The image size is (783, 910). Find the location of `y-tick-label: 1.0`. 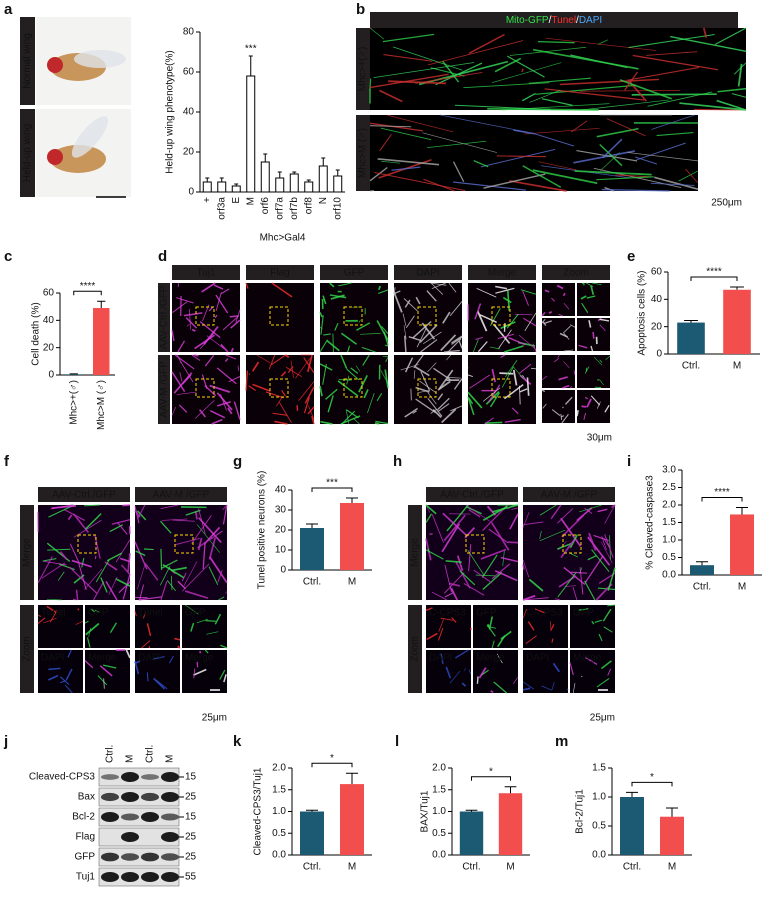

y-tick-label: 1.0 is located at coordinates (669, 540).